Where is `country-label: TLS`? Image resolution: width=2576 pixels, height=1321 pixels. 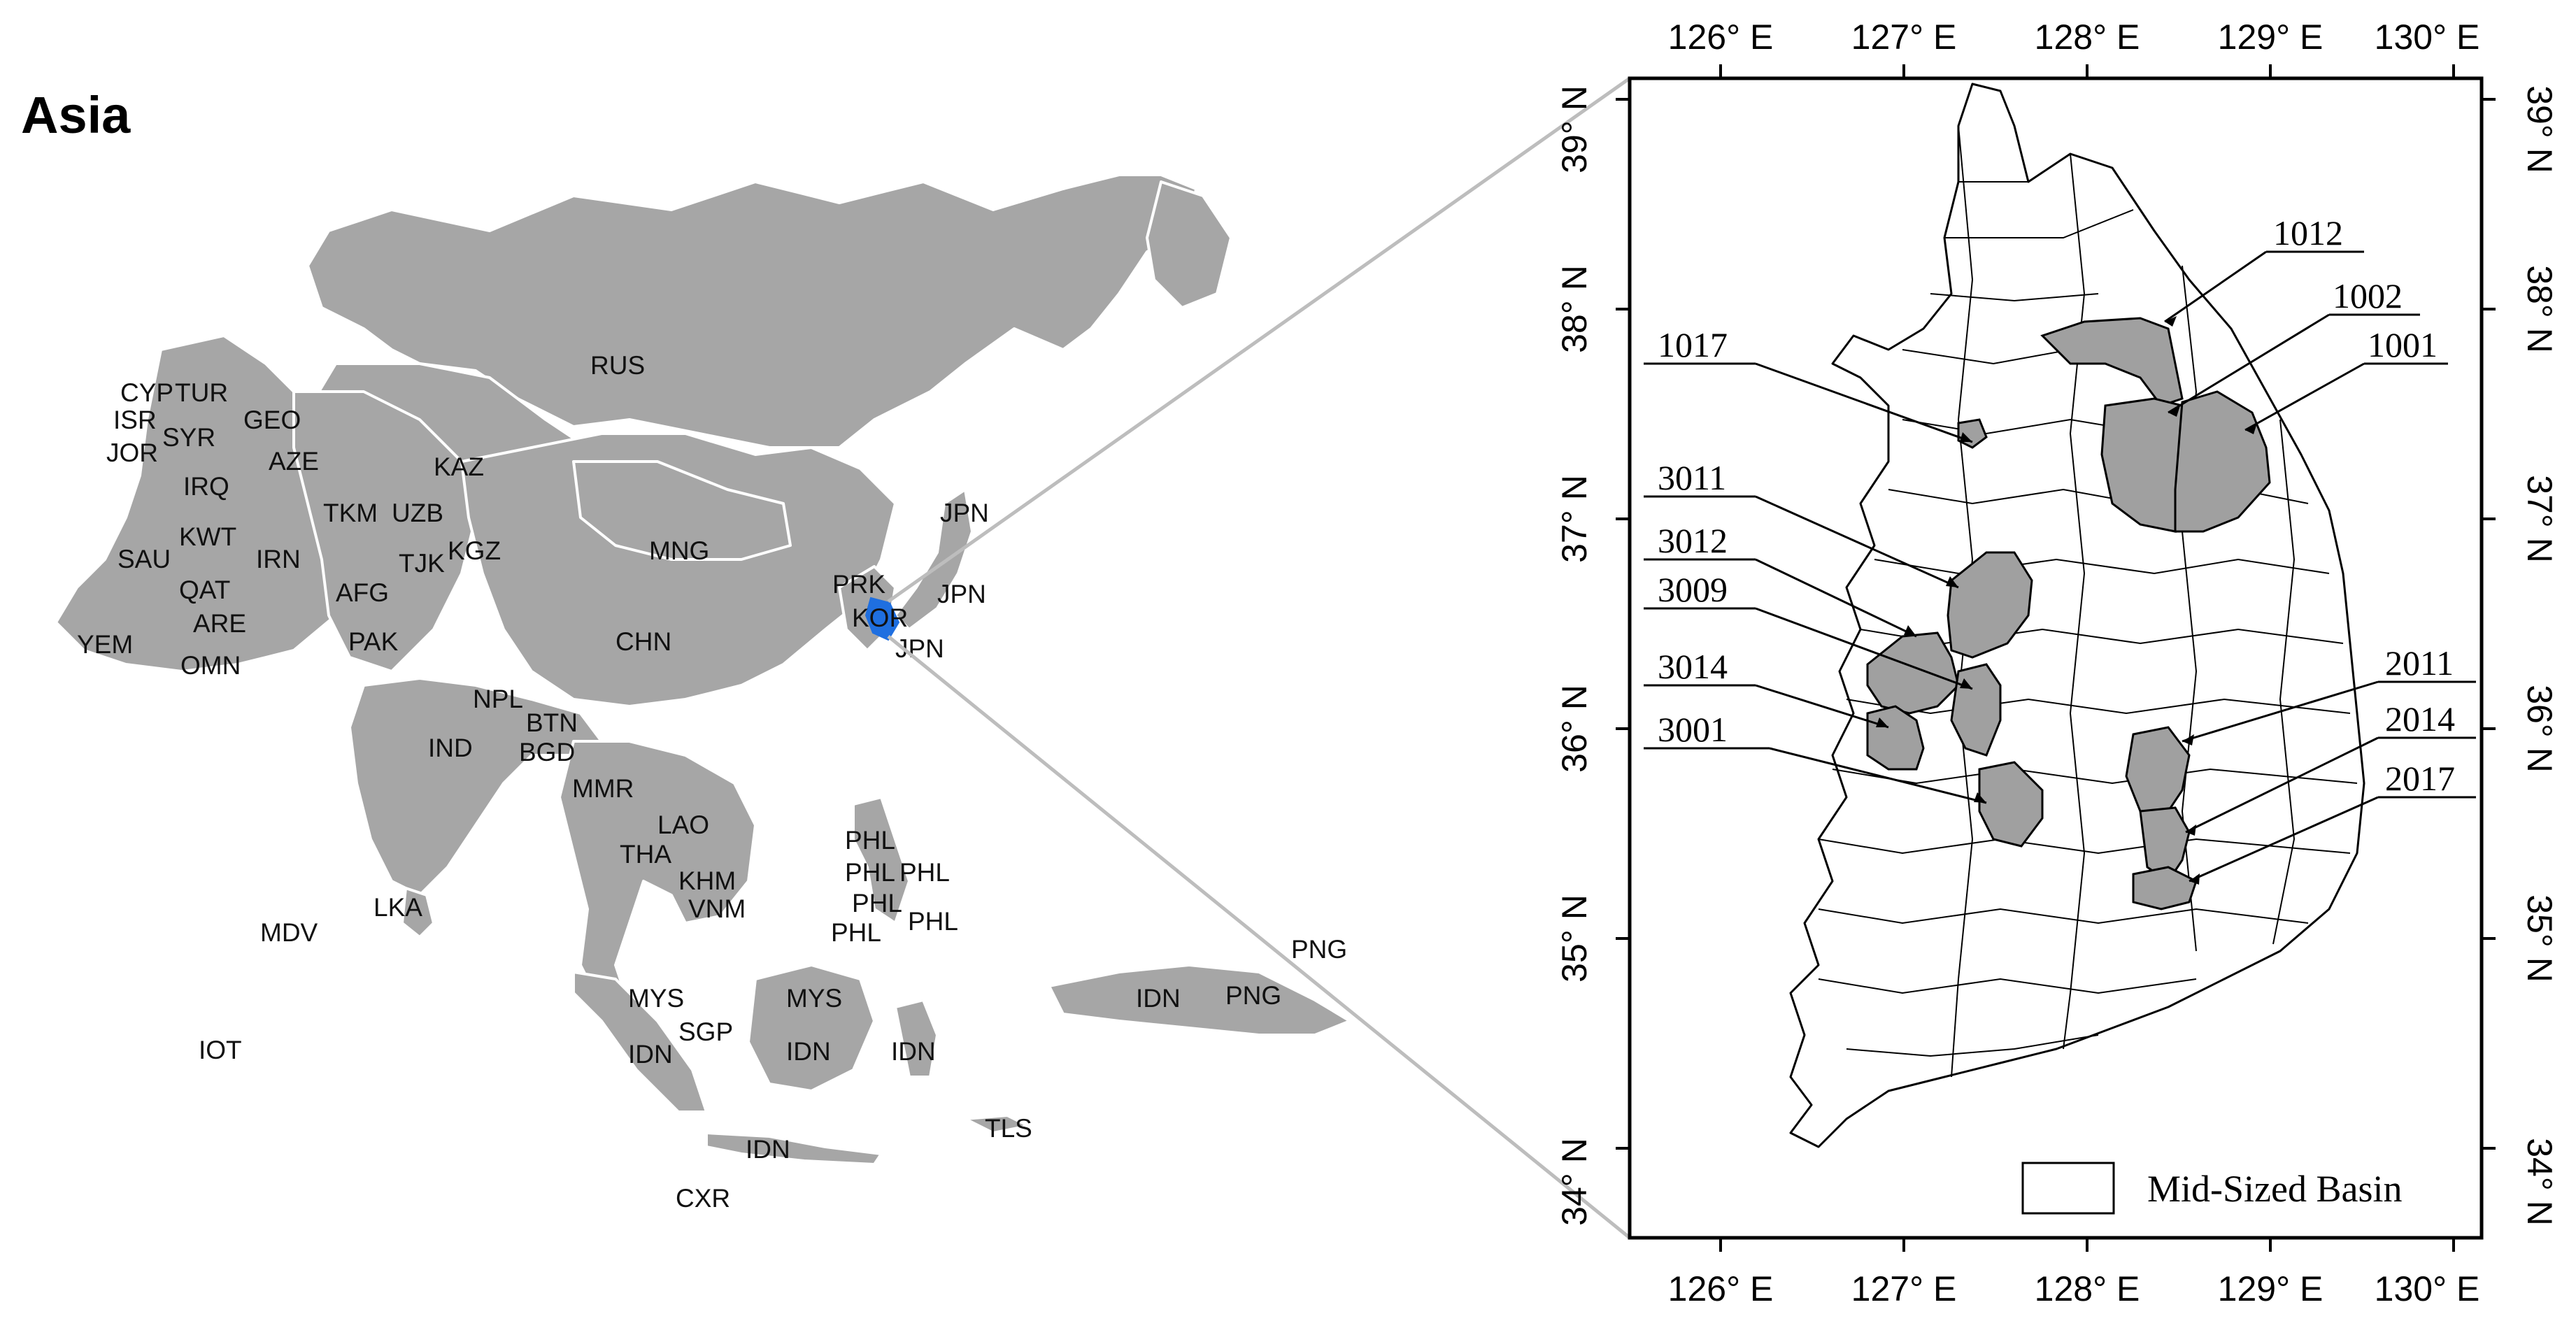
country-label: TLS is located at coordinates (1008, 1128).